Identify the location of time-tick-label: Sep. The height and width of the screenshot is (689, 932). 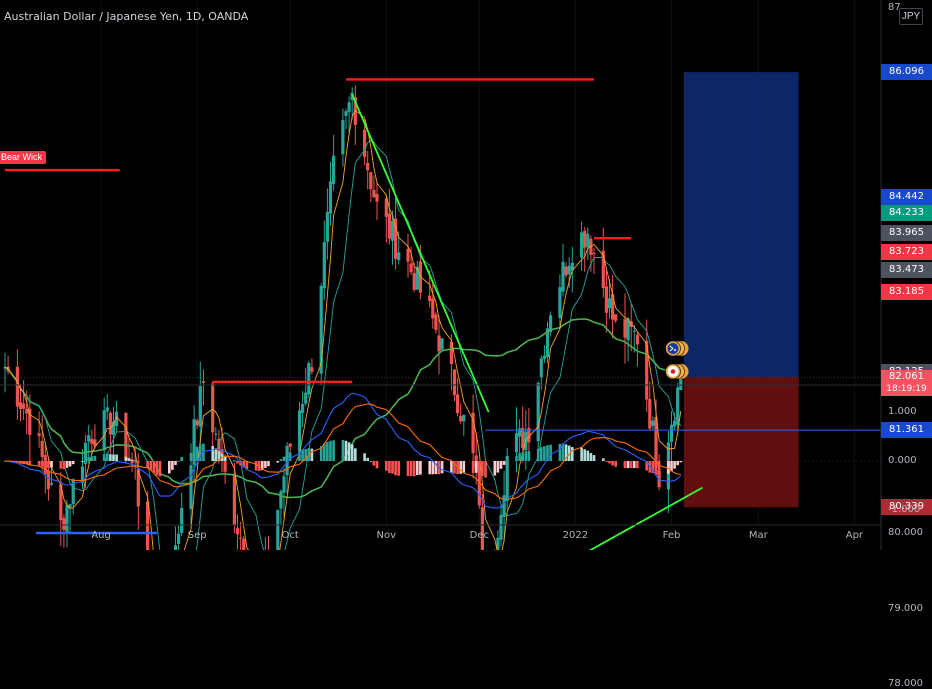
(197, 535).